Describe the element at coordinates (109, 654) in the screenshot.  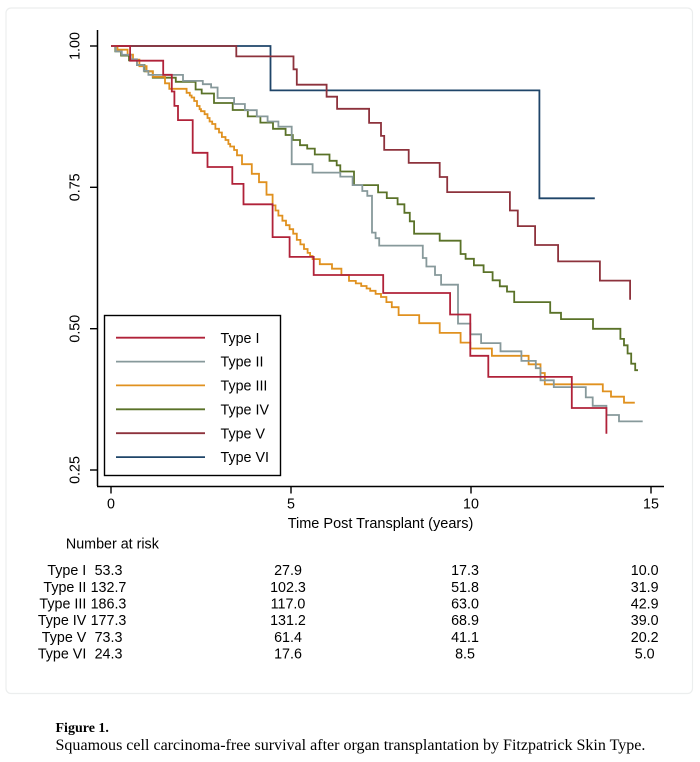
I see `svg-text: 24.3` at that location.